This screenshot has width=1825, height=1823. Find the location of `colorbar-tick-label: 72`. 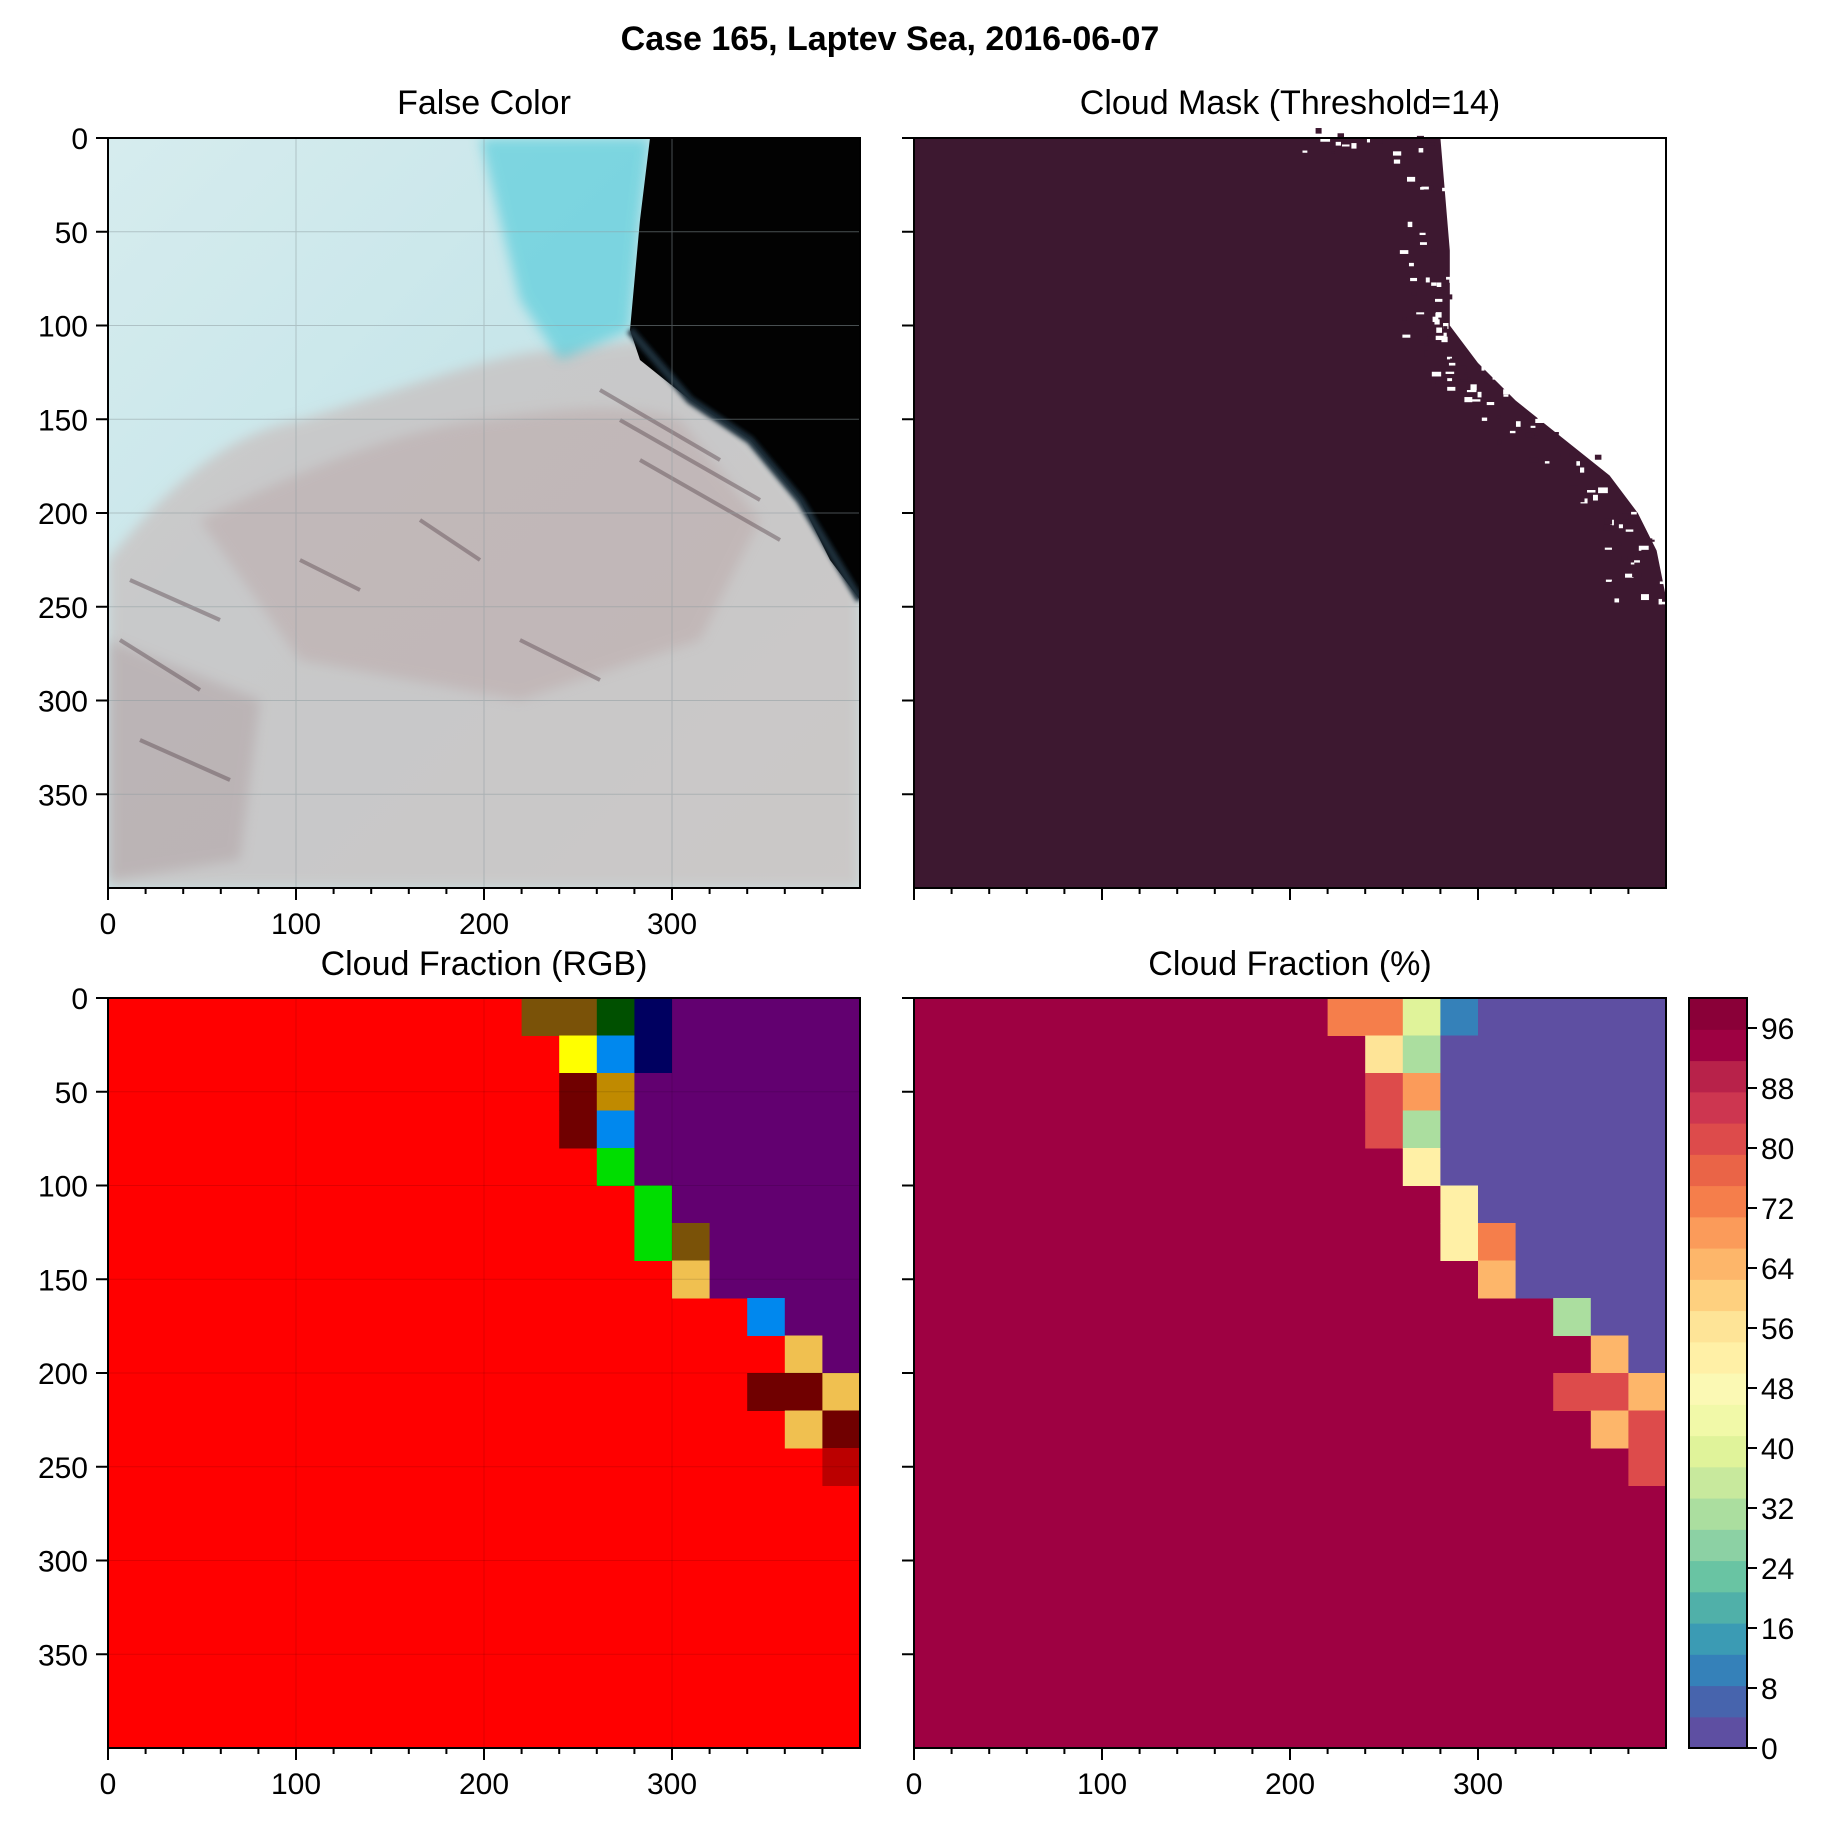

colorbar-tick-label: 72 is located at coordinates (1777, 1209).